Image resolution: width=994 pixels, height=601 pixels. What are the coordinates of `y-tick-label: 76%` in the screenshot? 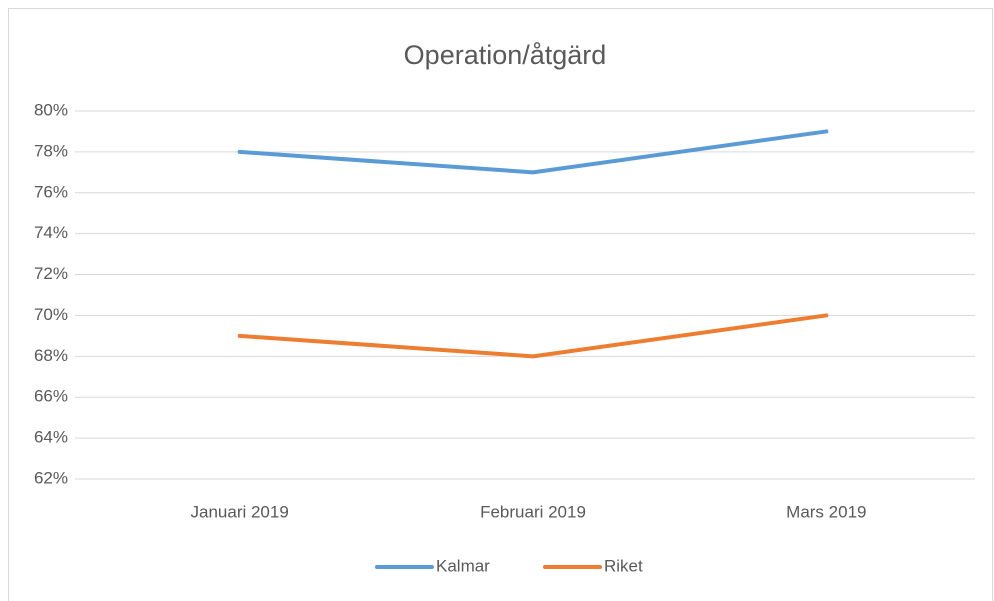 It's located at (51, 191).